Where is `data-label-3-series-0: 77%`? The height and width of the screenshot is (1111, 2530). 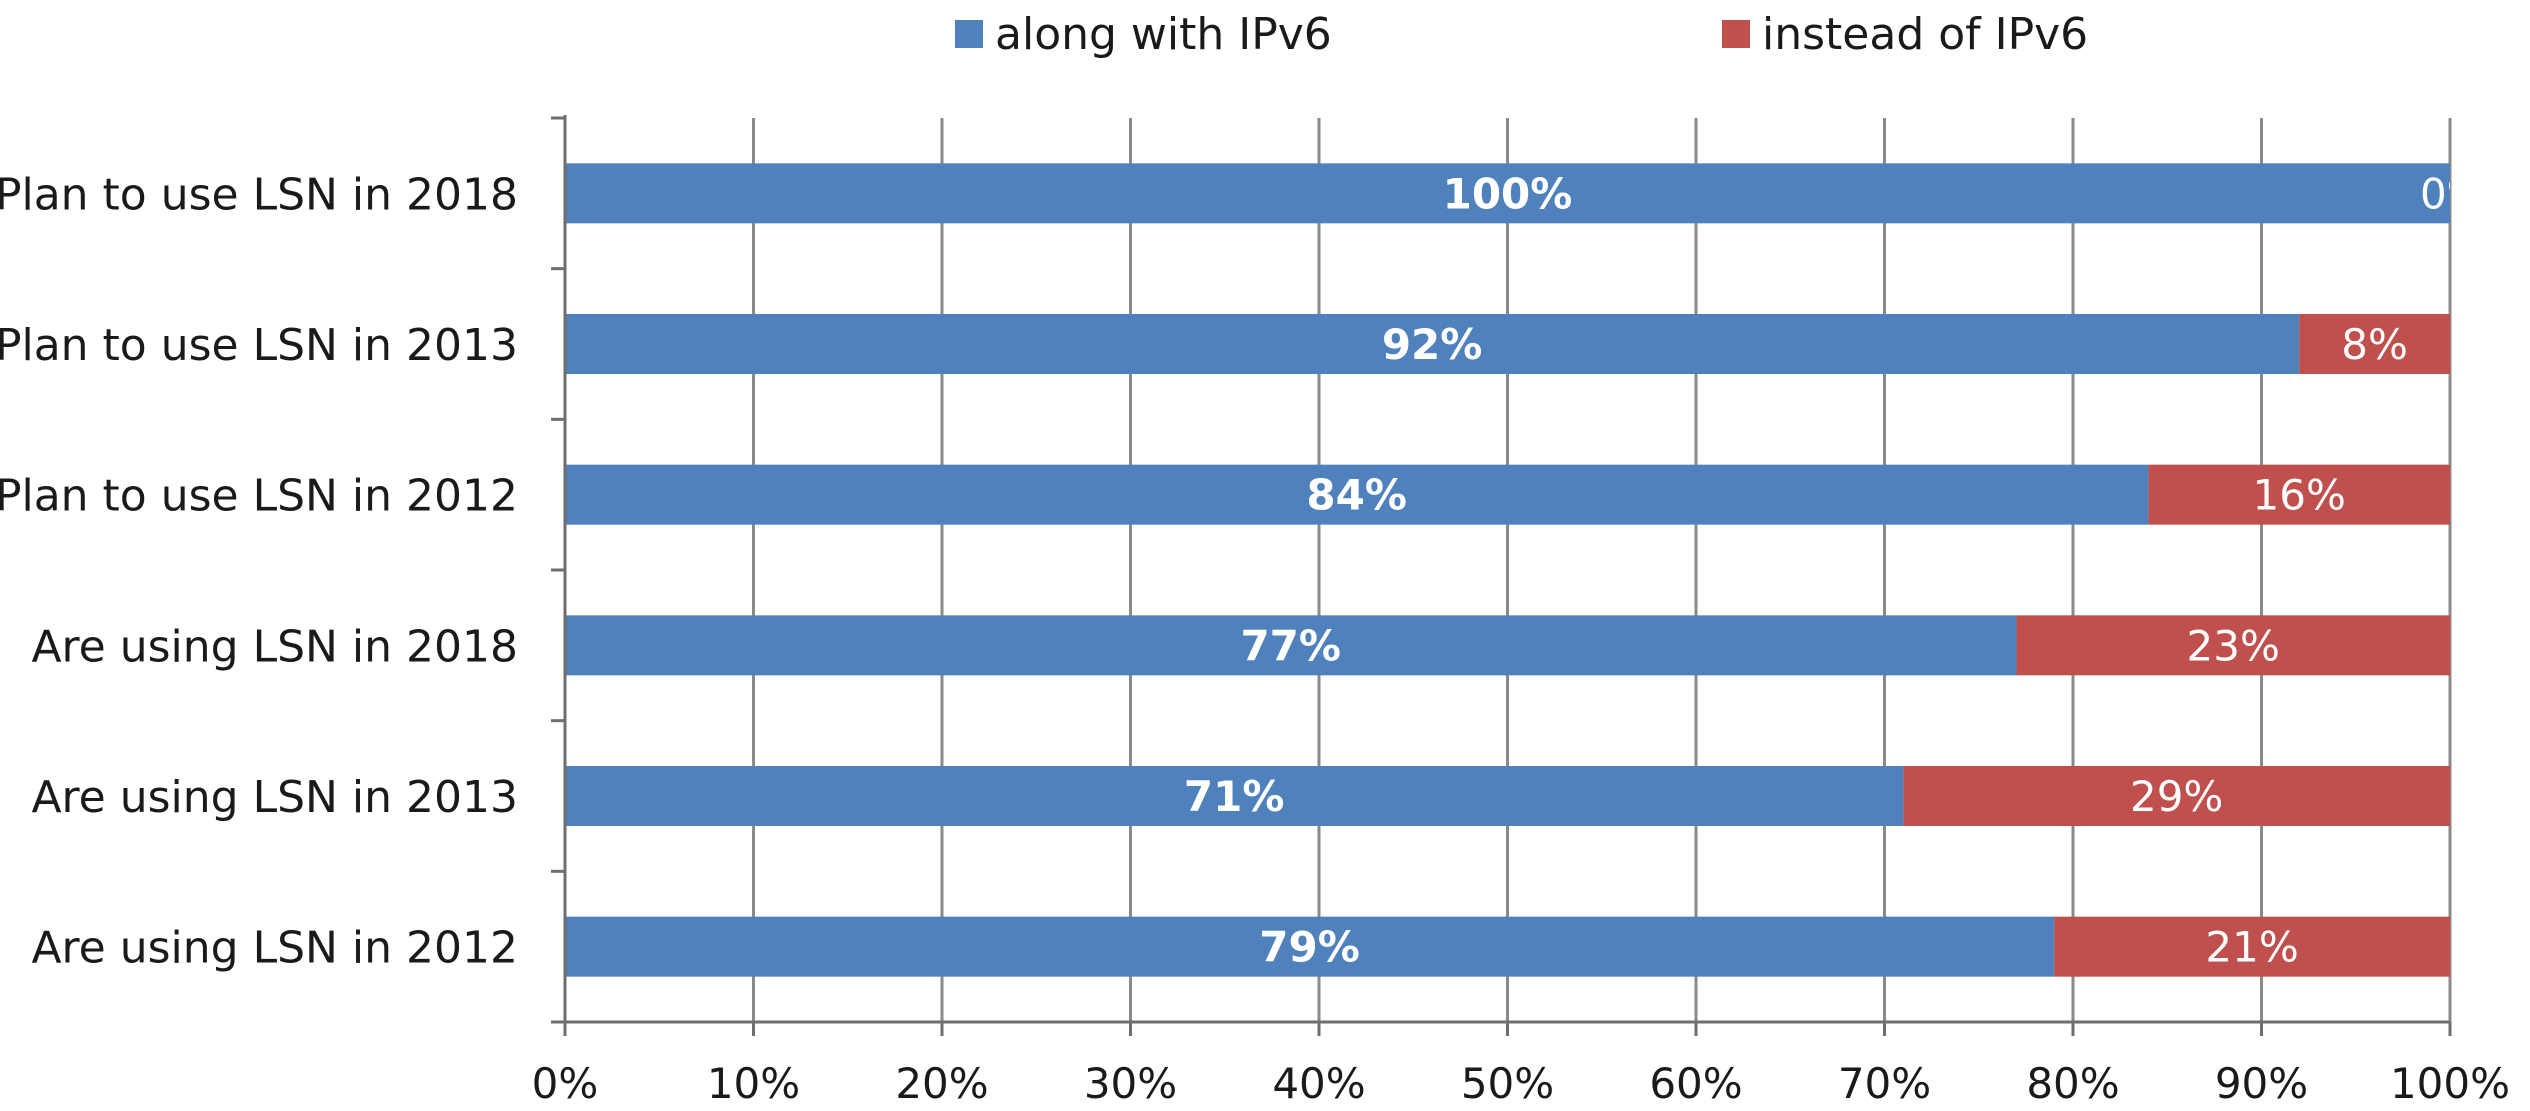 data-label-3-series-0: 77% is located at coordinates (1290, 645).